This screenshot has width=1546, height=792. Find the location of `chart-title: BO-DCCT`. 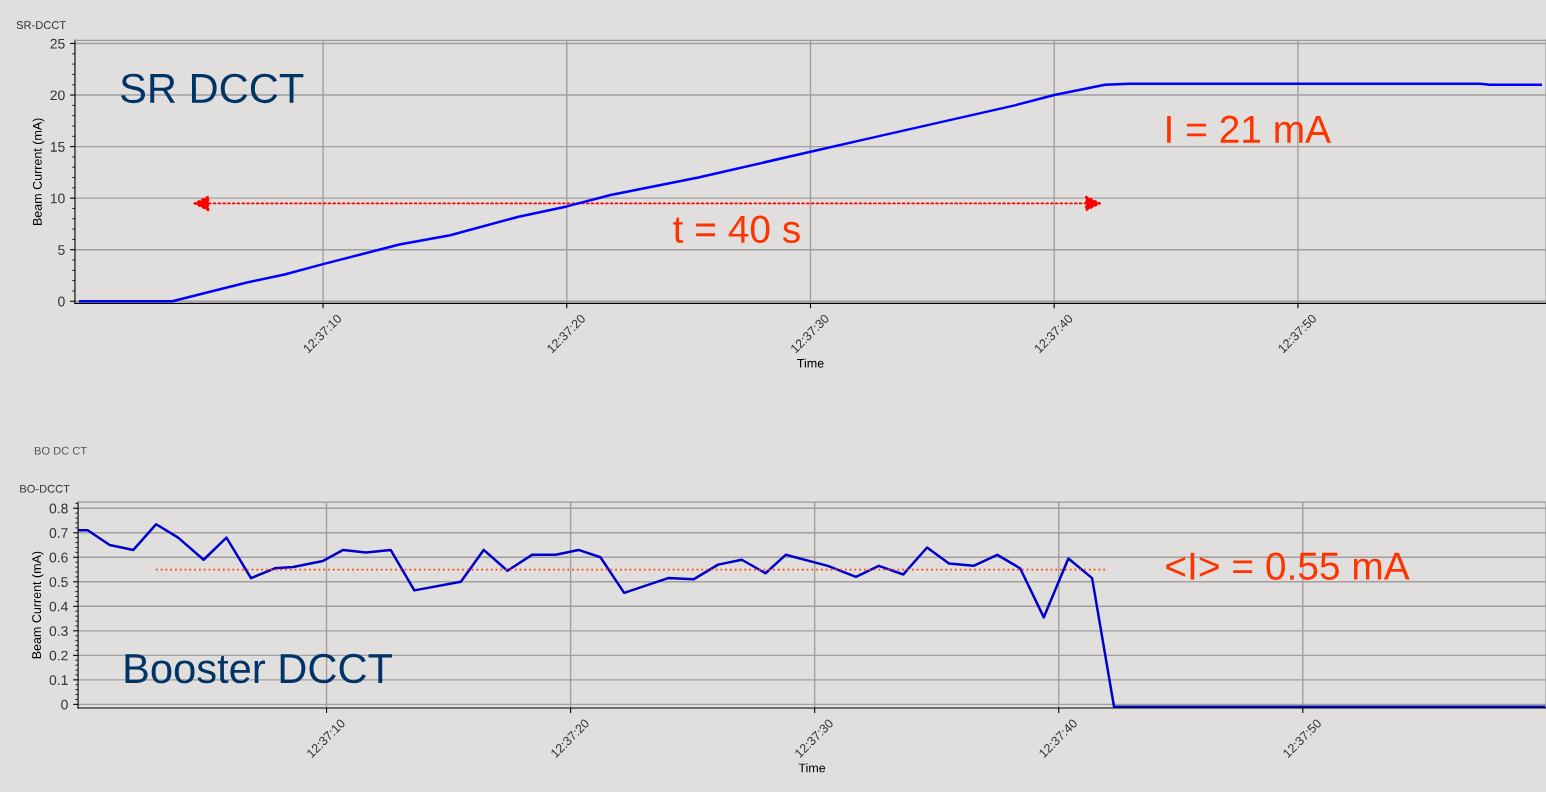

chart-title: BO-DCCT is located at coordinates (45, 488).